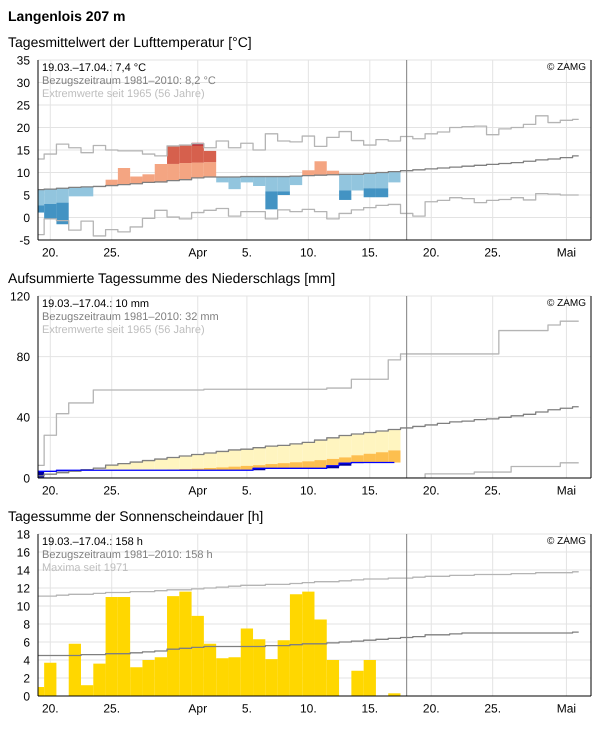  I want to click on y-tick-label: 30, so click(23, 83).